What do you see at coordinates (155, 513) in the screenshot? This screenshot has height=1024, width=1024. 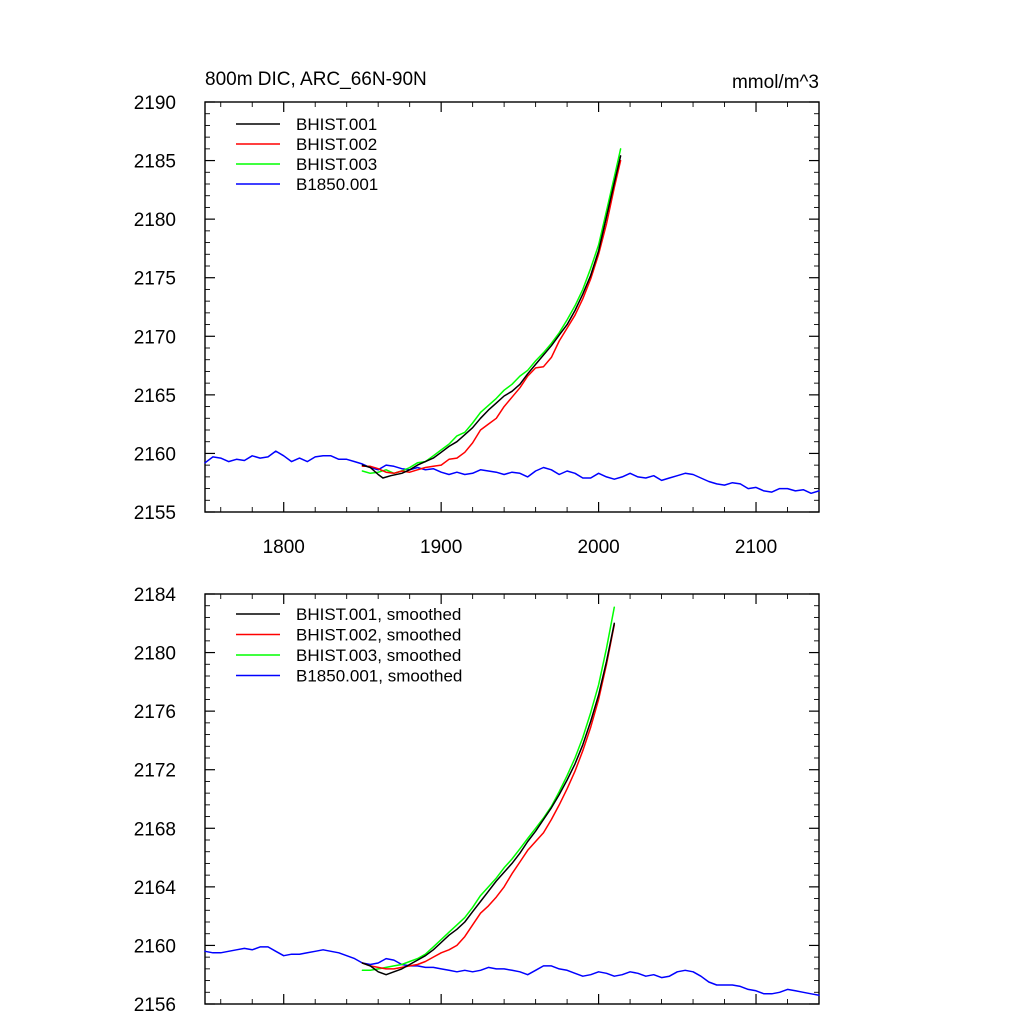 I see `y-tick-label: 2155` at bounding box center [155, 513].